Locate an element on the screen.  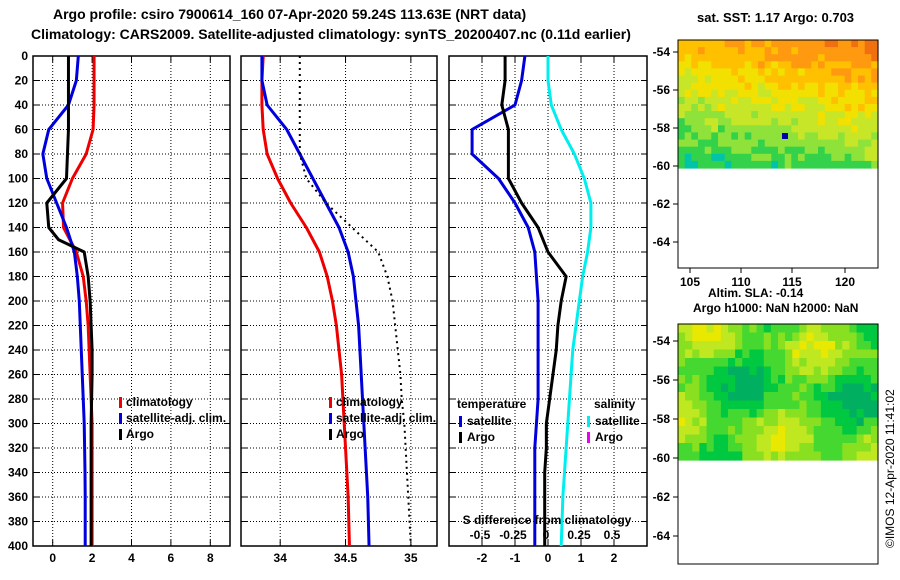
sst-lat-label: -54 is located at coordinates (662, 52).